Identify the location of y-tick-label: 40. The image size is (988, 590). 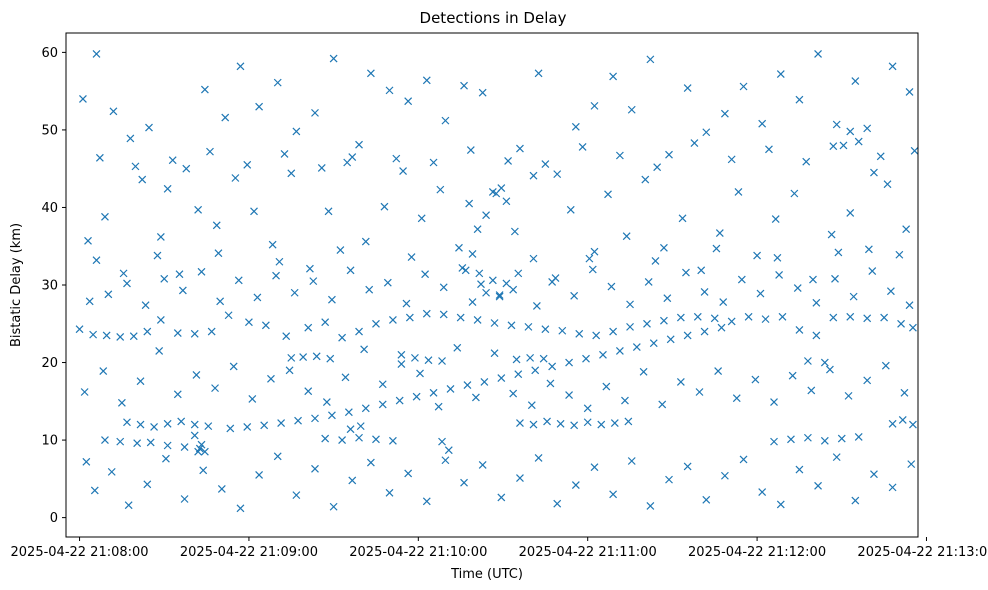
(49, 208).